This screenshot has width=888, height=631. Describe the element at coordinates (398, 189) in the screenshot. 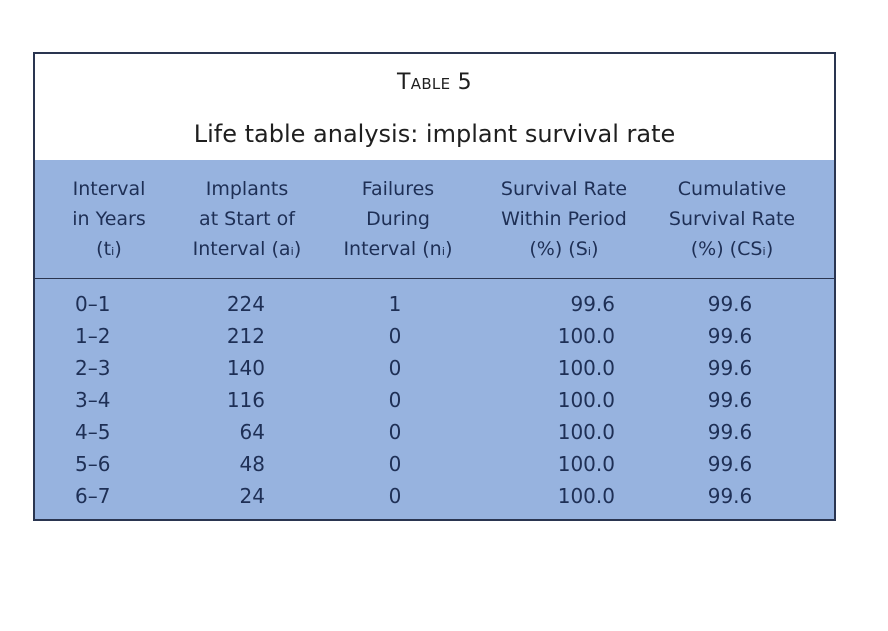

I see `header-line: Failures` at that location.